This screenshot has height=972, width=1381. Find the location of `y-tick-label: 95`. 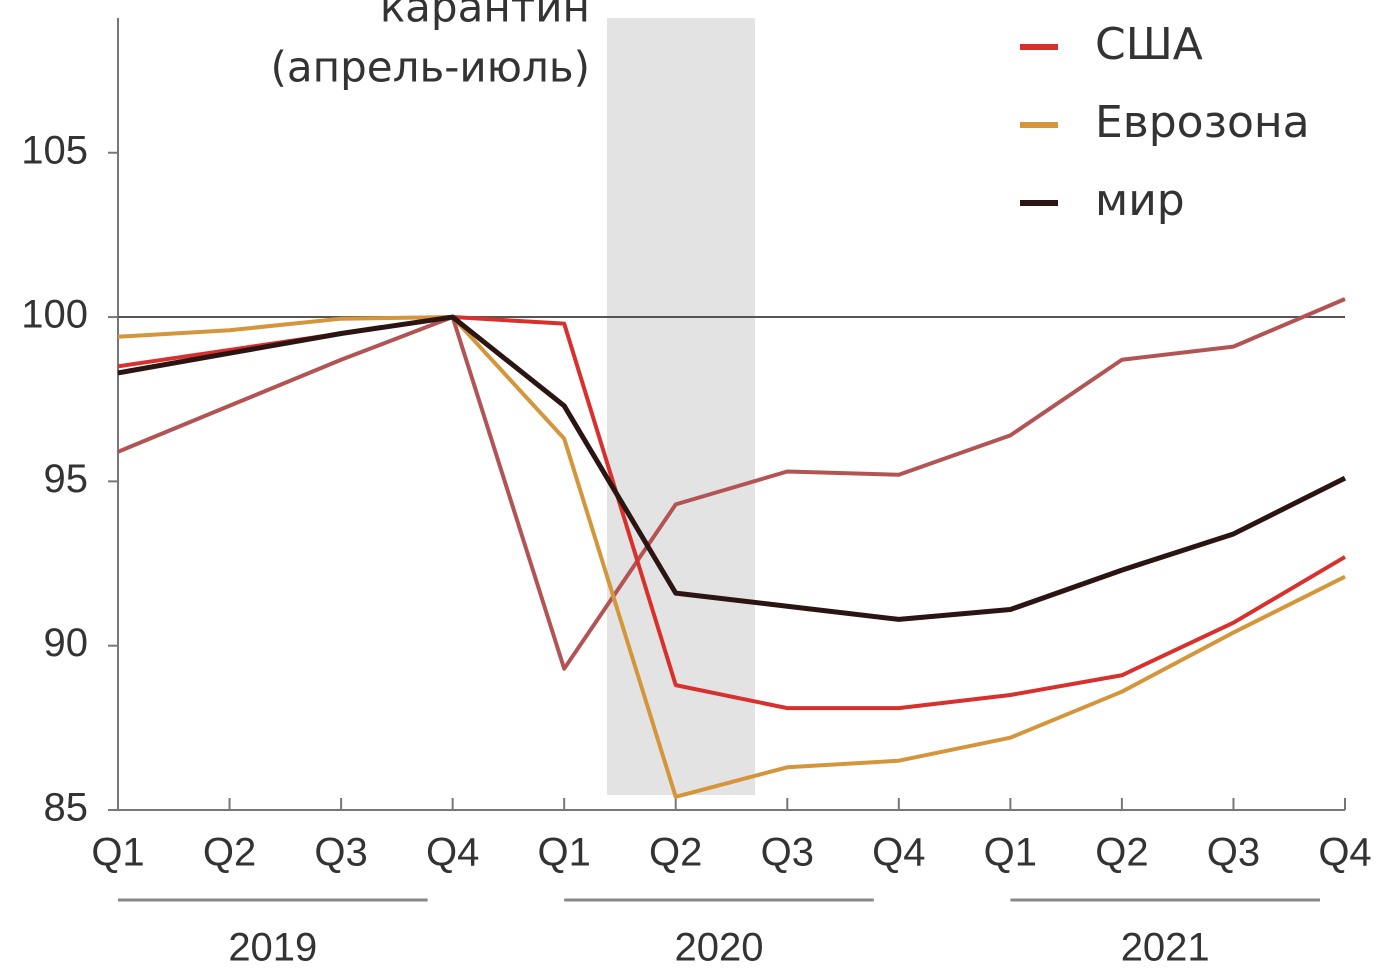

y-tick-label: 95 is located at coordinates (66, 479).